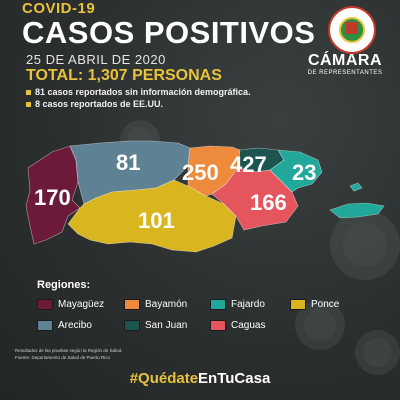 This screenshot has height=400, width=400. I want to click on note-item: 8 casos reportados de EE.UU., so click(94, 104).